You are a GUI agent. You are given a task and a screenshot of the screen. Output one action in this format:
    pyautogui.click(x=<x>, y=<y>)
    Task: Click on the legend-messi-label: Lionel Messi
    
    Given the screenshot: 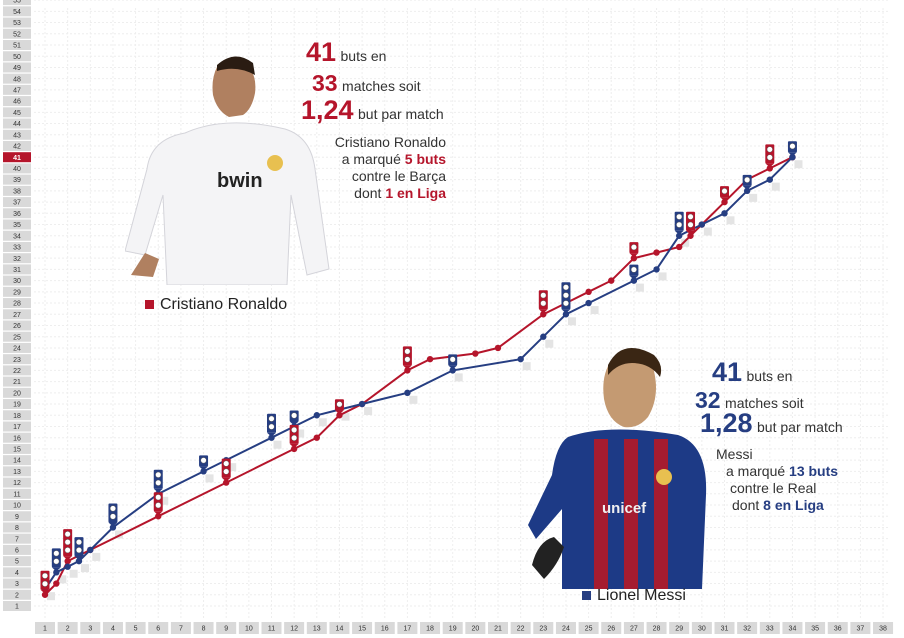 What is the action you would take?
    pyautogui.click(x=641, y=595)
    